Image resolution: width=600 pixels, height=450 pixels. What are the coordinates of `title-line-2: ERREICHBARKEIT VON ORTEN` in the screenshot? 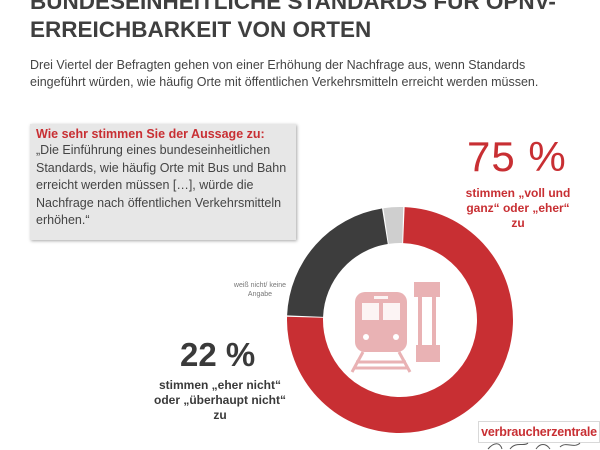 It's located at (201, 29).